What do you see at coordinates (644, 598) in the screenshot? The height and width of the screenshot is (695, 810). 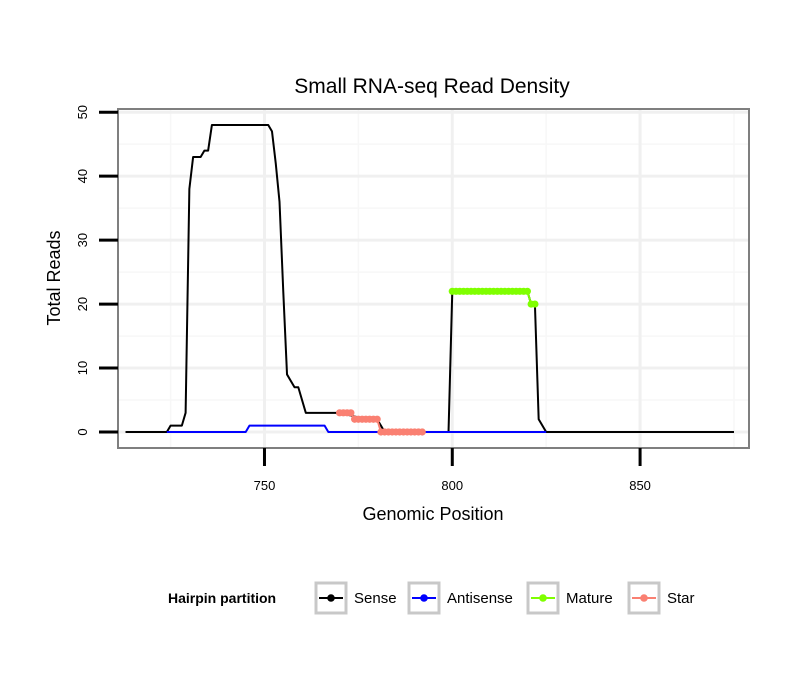 I see `legend-point-star` at bounding box center [644, 598].